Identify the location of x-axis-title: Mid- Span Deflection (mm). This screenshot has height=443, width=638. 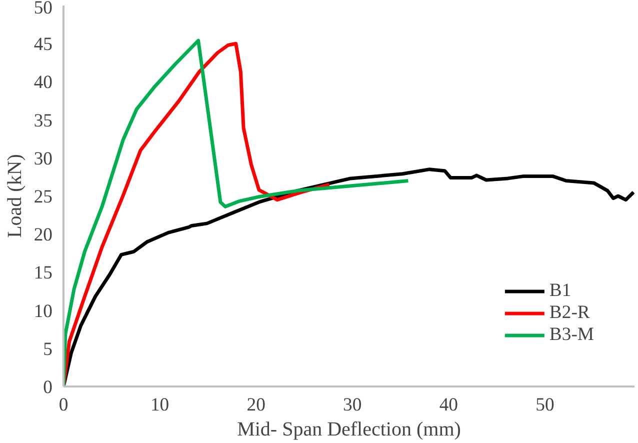
(349, 429).